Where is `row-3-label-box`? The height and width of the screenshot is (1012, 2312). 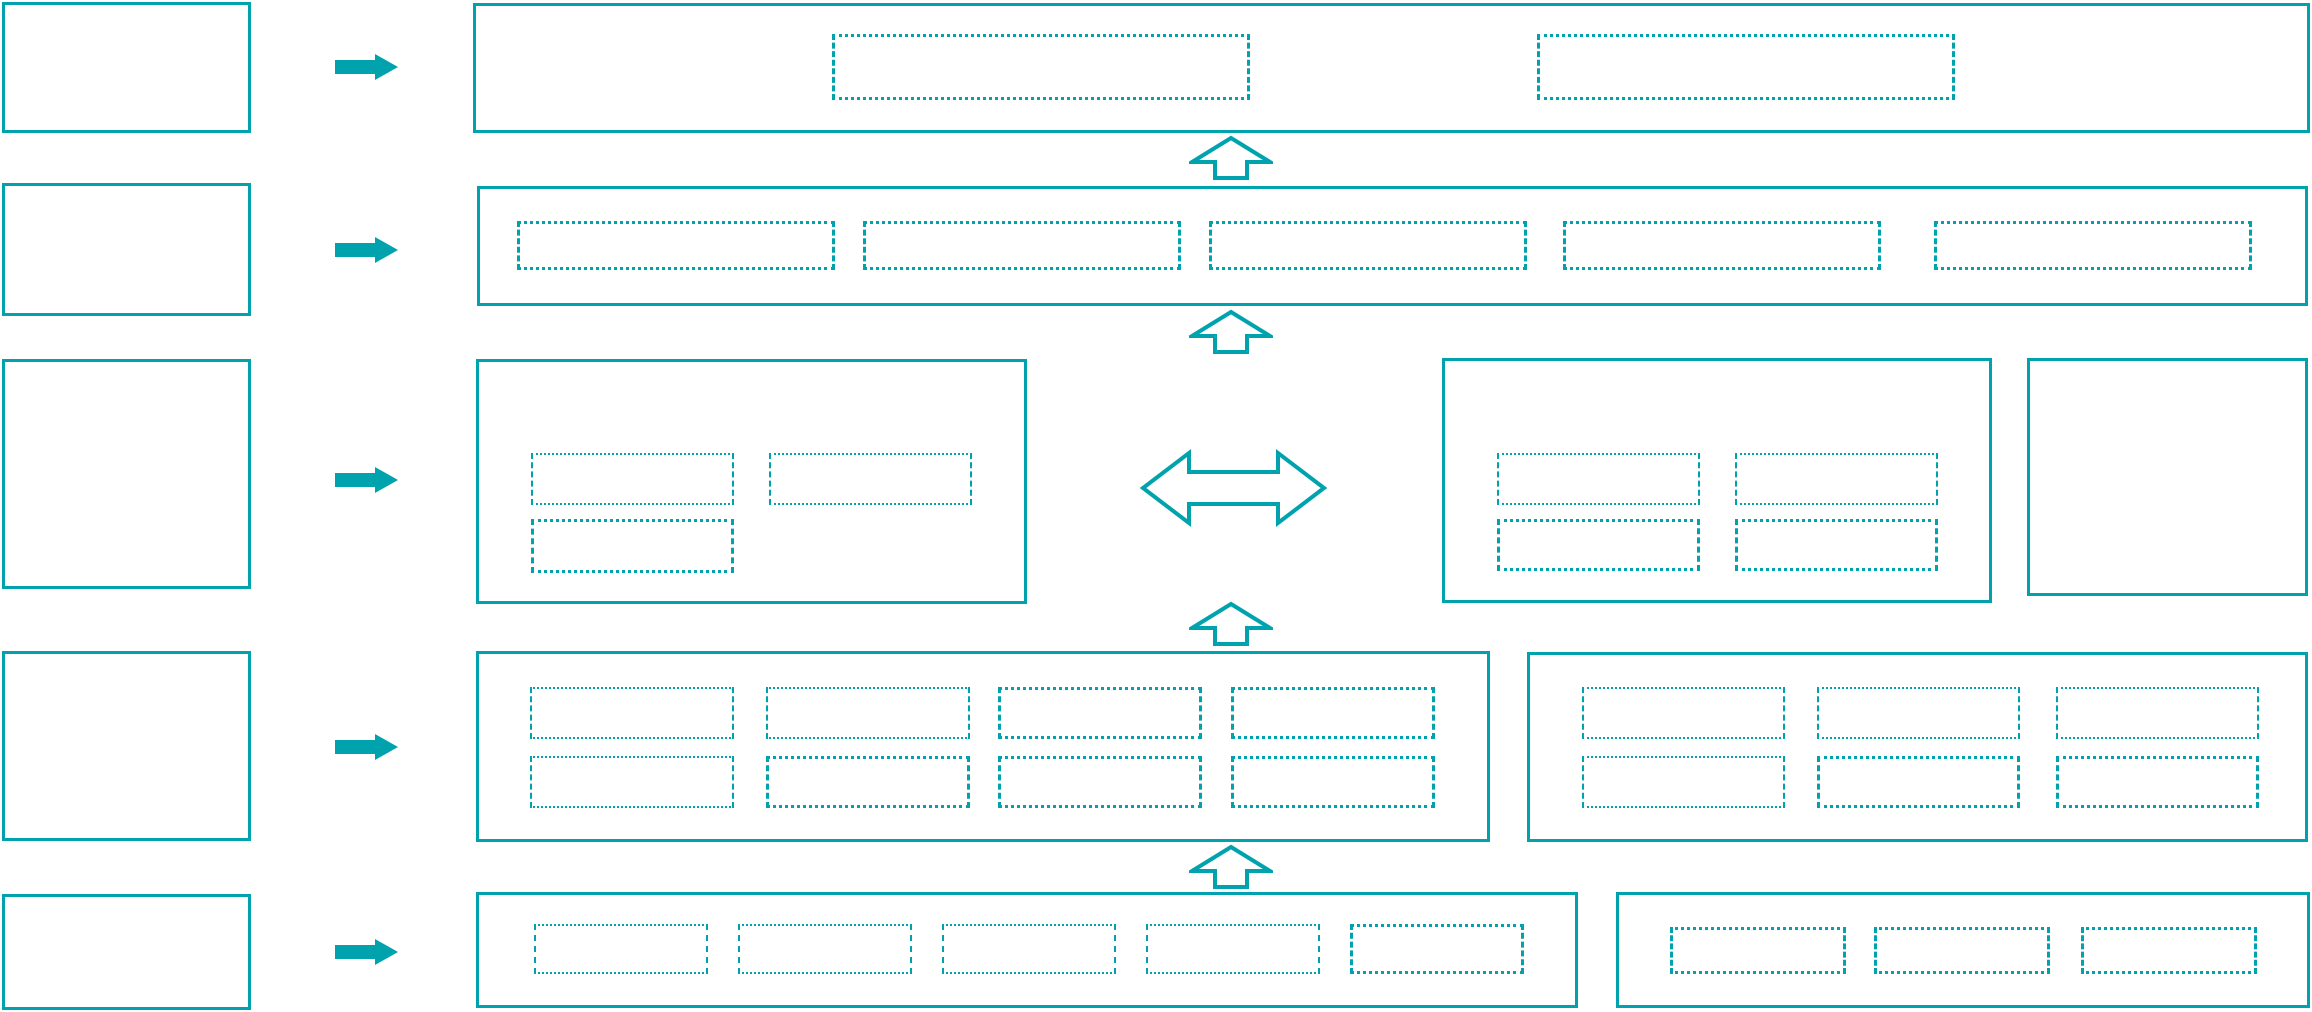
row-3-label-box is located at coordinates (126, 474).